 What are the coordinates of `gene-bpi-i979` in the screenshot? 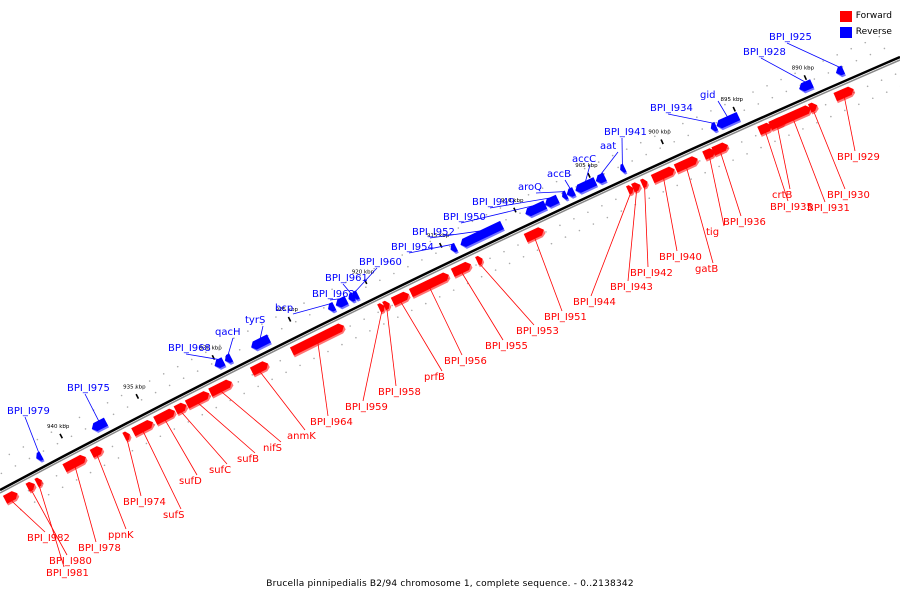 It's located at (39, 457).